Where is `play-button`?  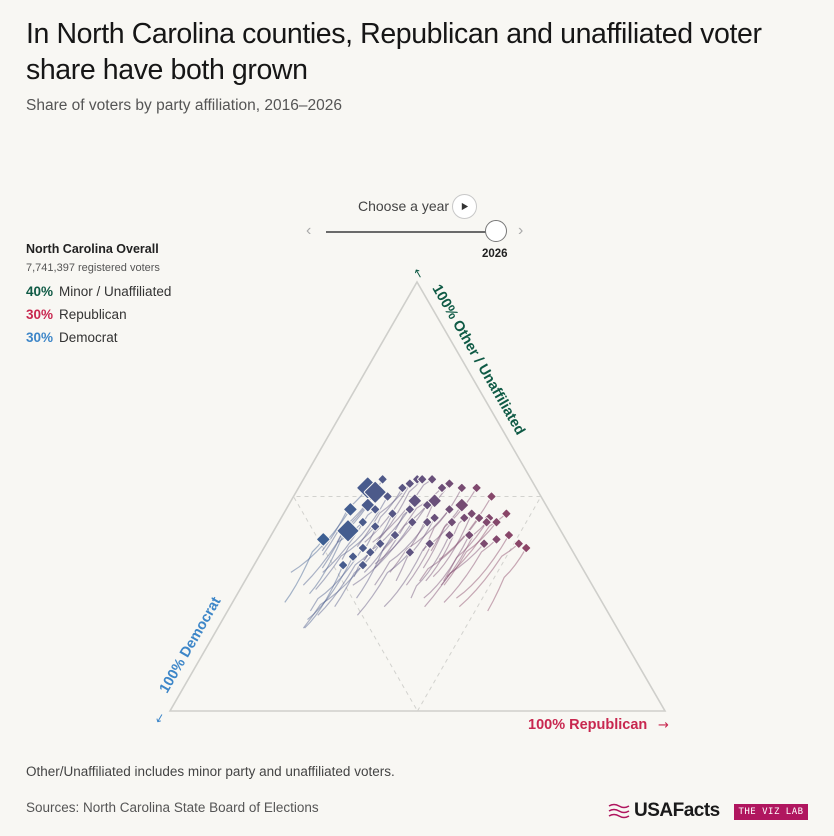 play-button is located at coordinates (464, 206).